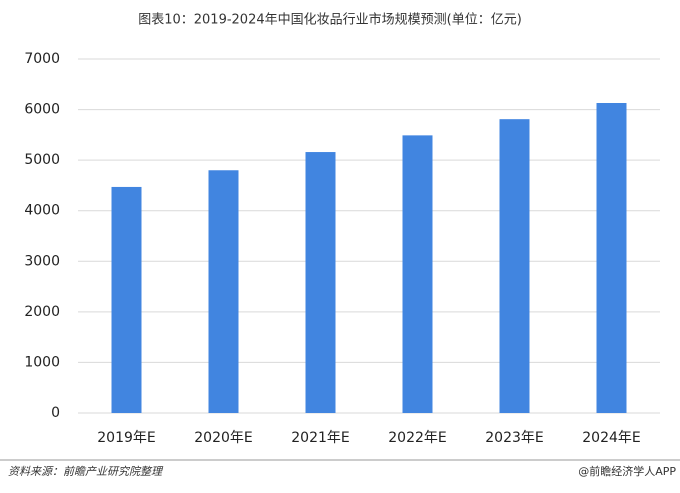 The width and height of the screenshot is (680, 493). What do you see at coordinates (126, 438) in the screenshot?
I see `x-tick-label: 2019年E` at bounding box center [126, 438].